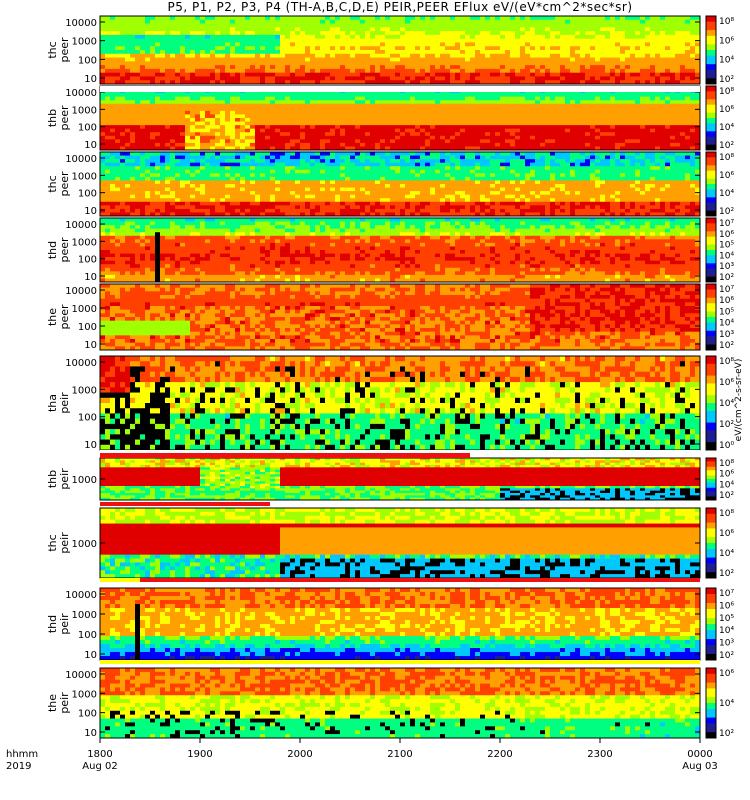 The height and width of the screenshot is (800, 750). Describe the element at coordinates (739, 400) in the screenshot. I see `colorbar-unit-label: eV/(cm^2-s-sr-eV)` at that location.